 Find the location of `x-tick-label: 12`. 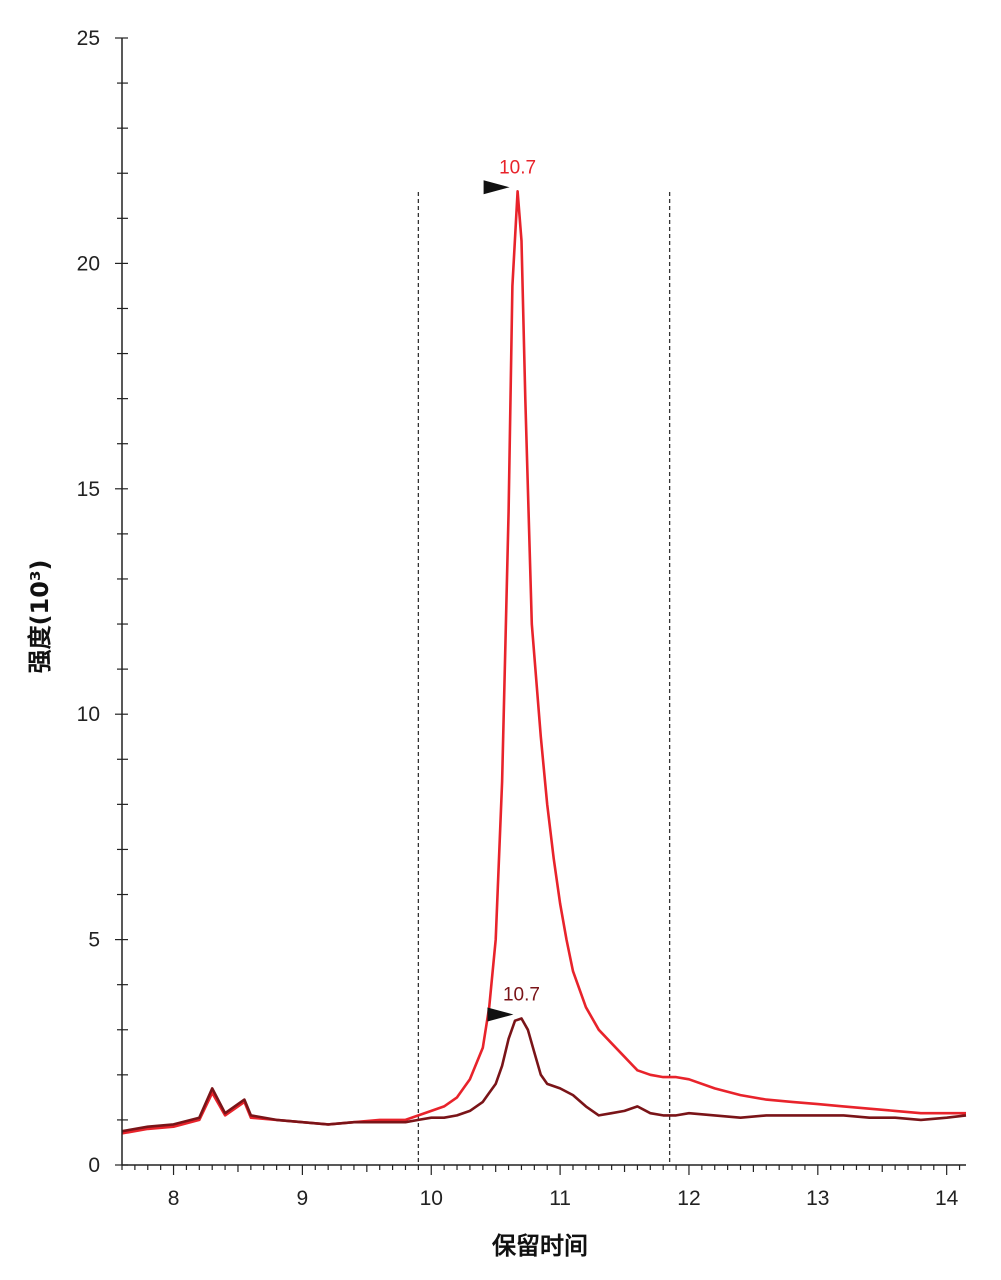

x-tick-label: 12 is located at coordinates (688, 1198).